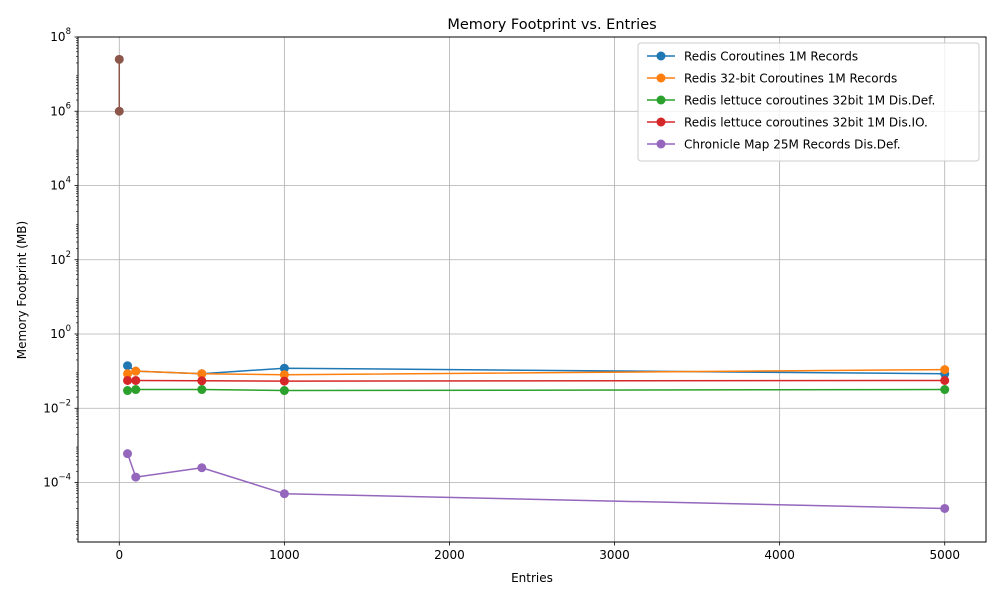  Describe the element at coordinates (551, 25) in the screenshot. I see `chart-title: Memory Footprint vs. Entries` at that location.